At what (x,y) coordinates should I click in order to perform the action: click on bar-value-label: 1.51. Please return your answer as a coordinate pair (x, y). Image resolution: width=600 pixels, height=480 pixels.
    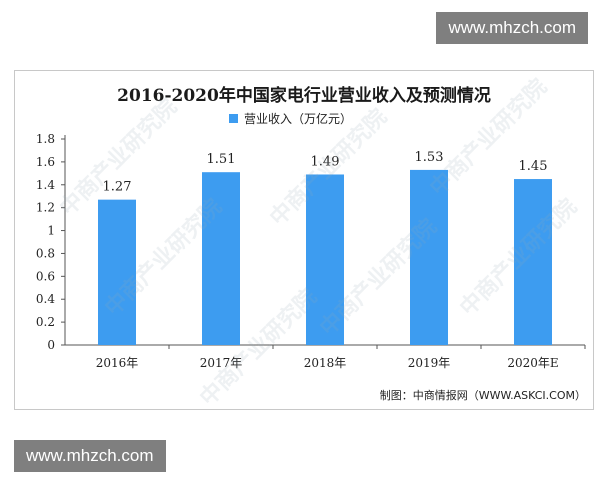
    Looking at the image, I should click on (221, 159).